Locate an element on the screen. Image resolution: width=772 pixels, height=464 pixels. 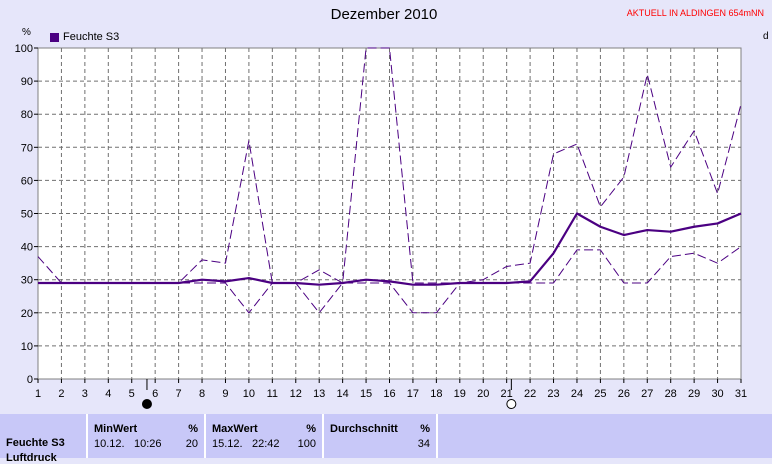
x-tick-label: 13 is located at coordinates (319, 394).